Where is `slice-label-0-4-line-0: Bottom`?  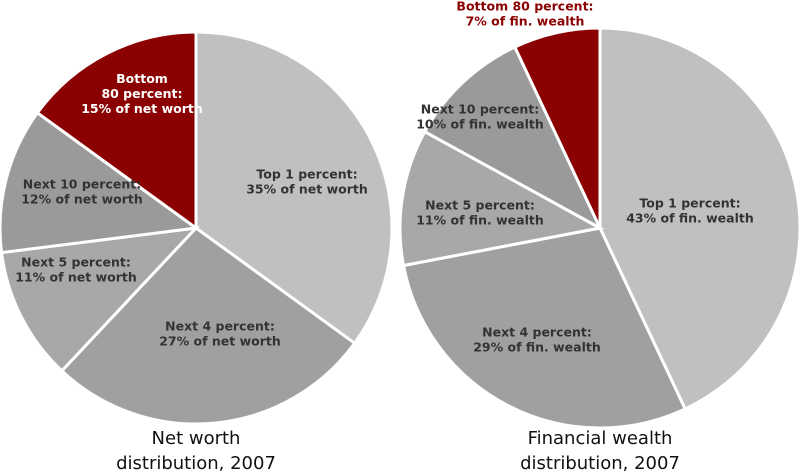 slice-label-0-4-line-0: Bottom is located at coordinates (142, 78).